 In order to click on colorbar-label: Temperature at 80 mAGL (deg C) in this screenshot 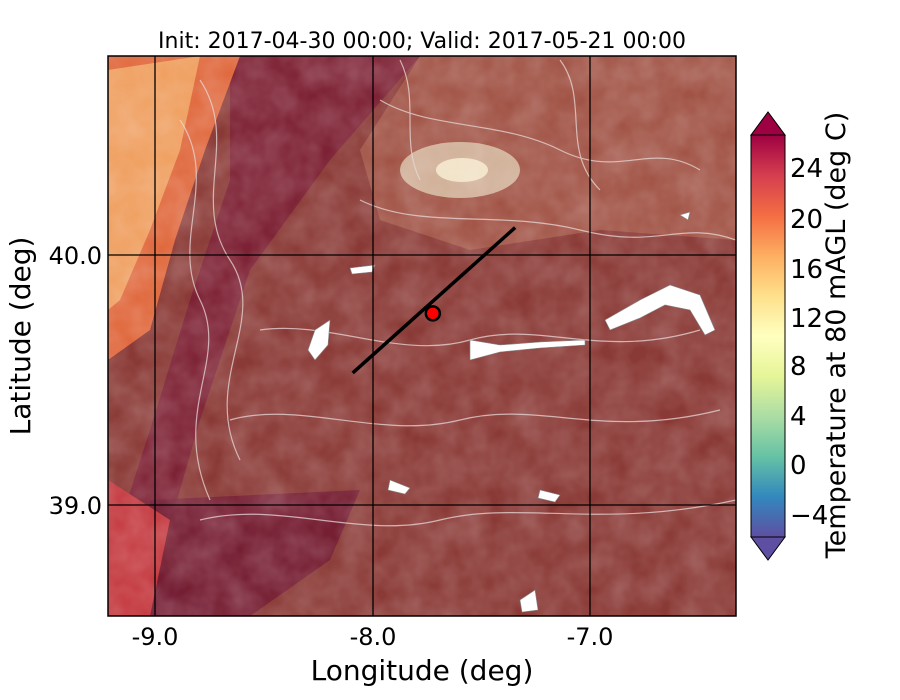, I will do `click(836, 336)`.